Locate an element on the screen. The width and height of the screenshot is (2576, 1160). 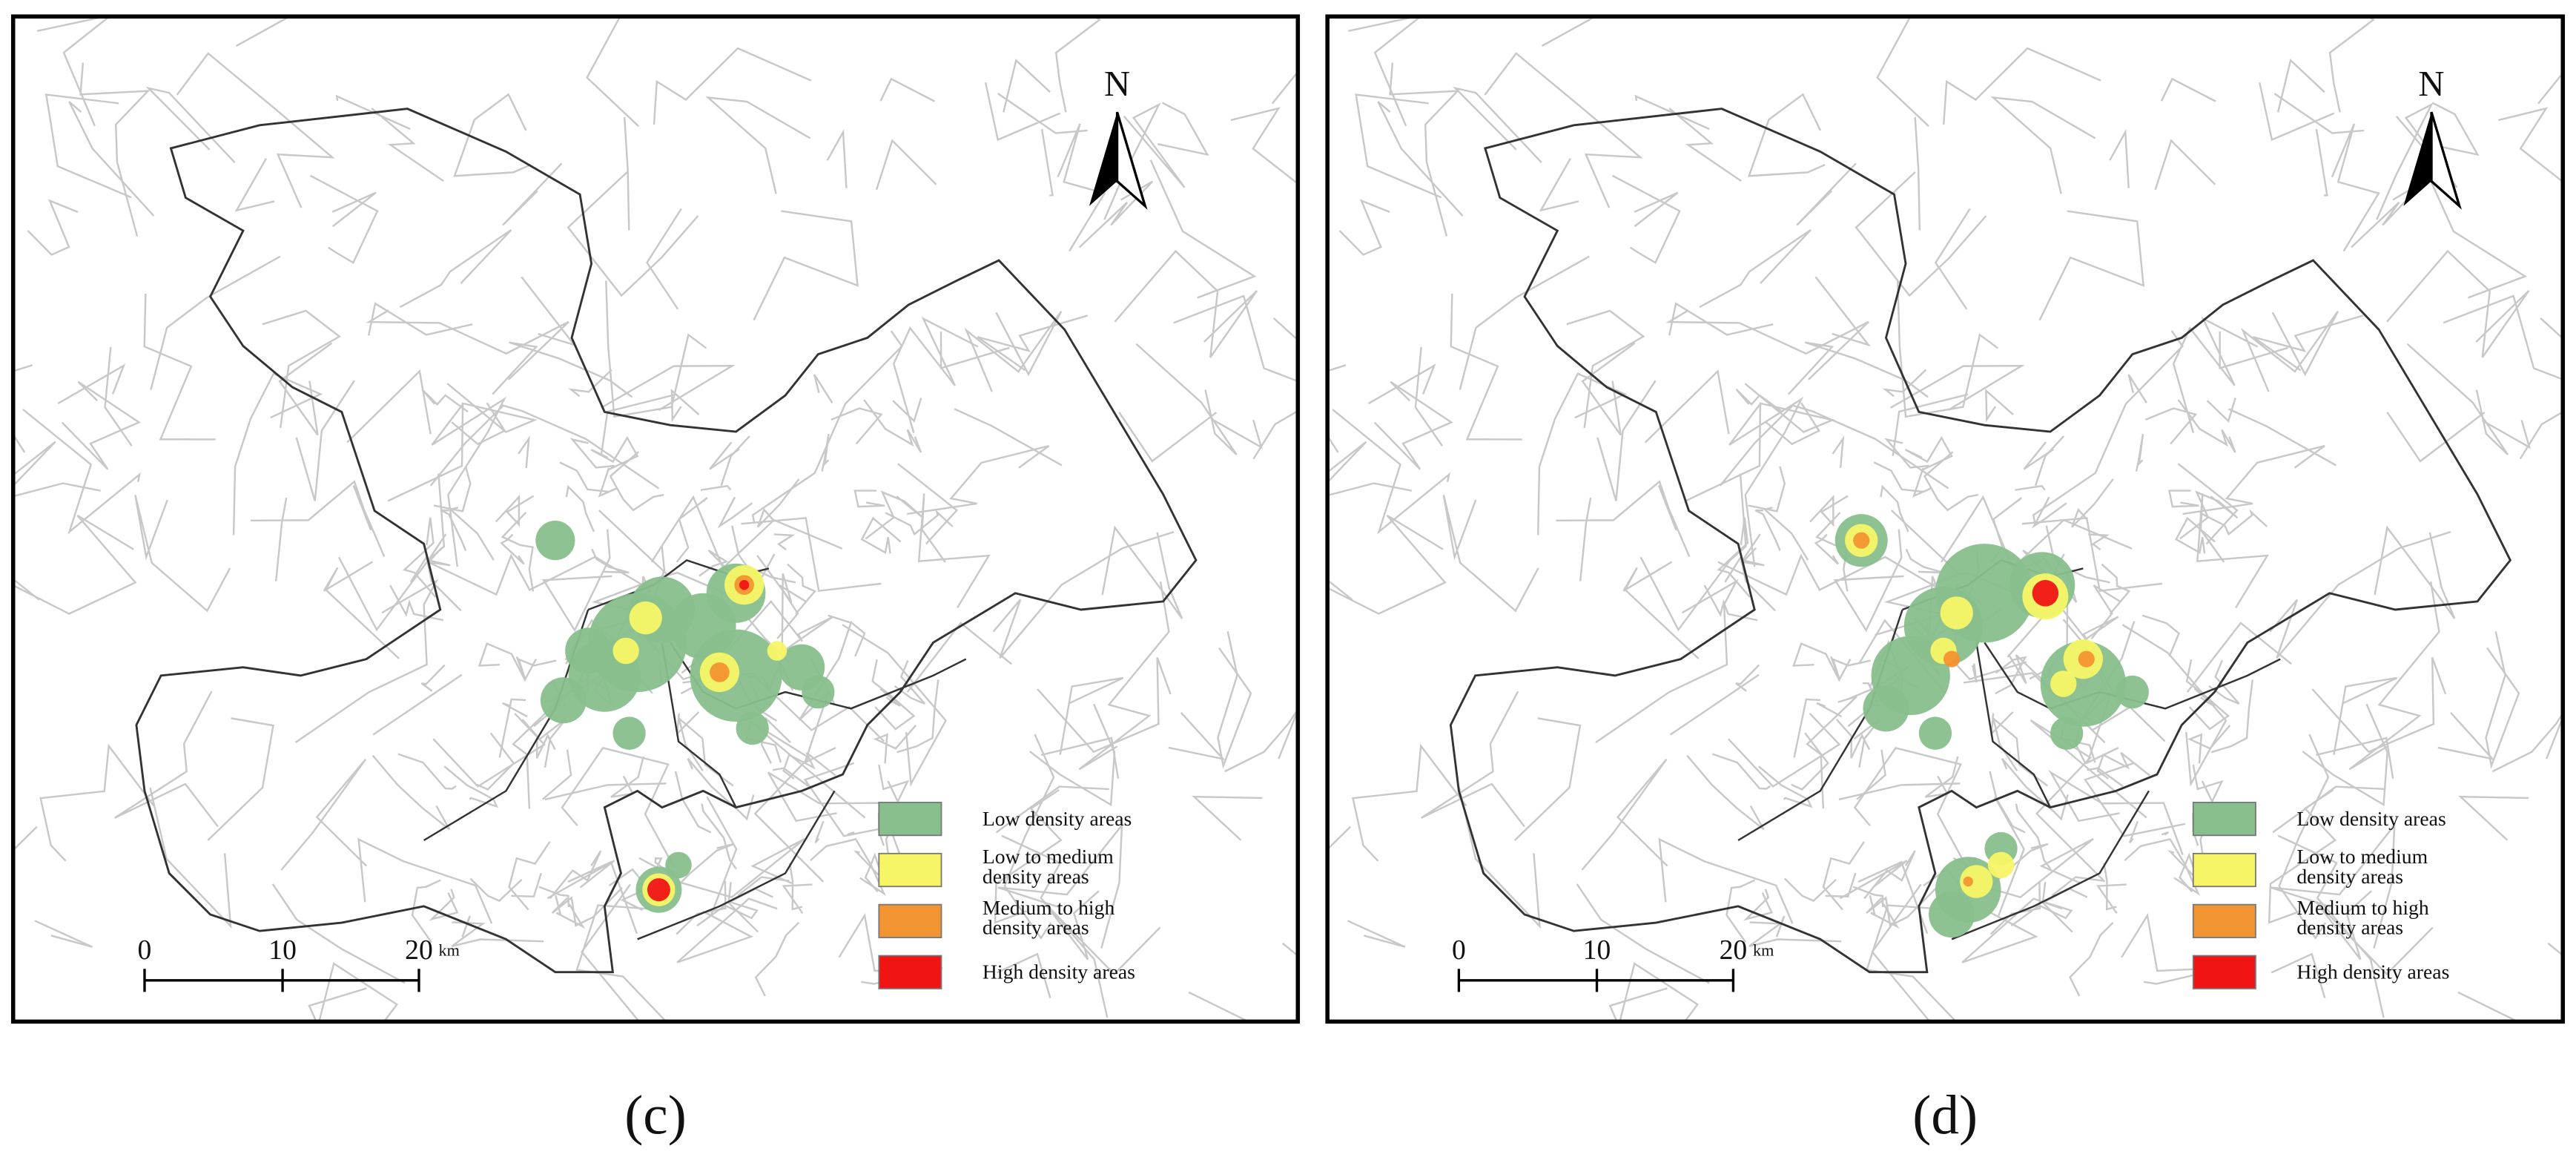
scale-unit: km is located at coordinates (1763, 949).